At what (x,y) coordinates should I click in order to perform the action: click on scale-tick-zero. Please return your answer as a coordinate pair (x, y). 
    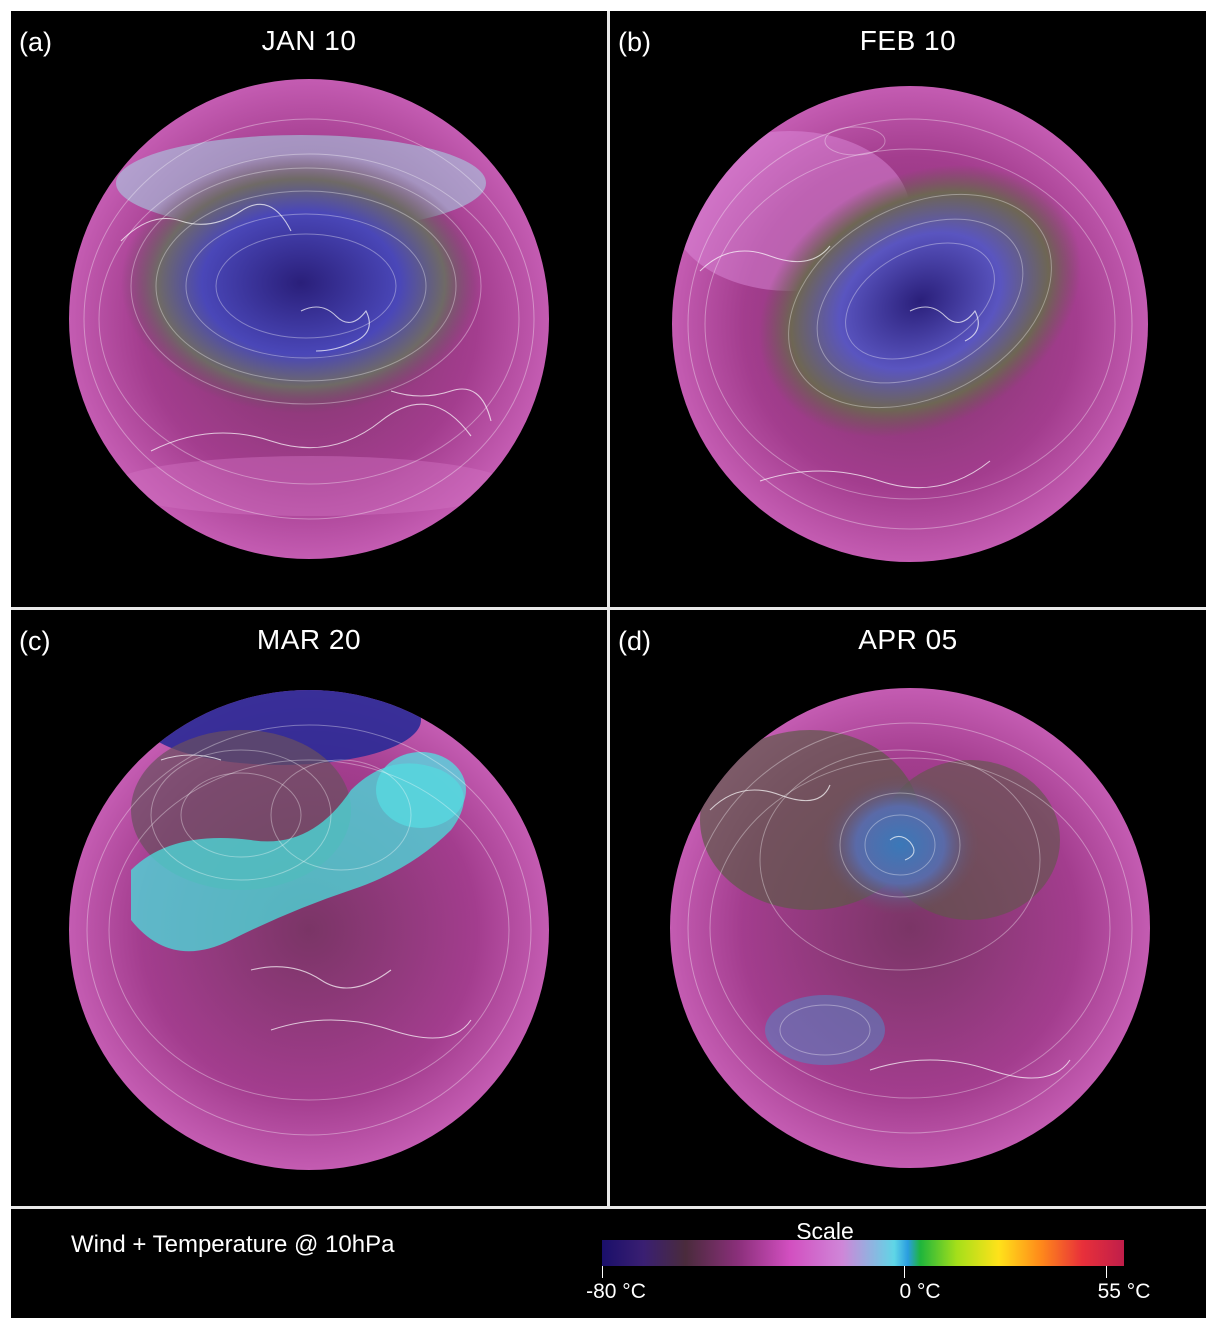
    Looking at the image, I should click on (904, 1272).